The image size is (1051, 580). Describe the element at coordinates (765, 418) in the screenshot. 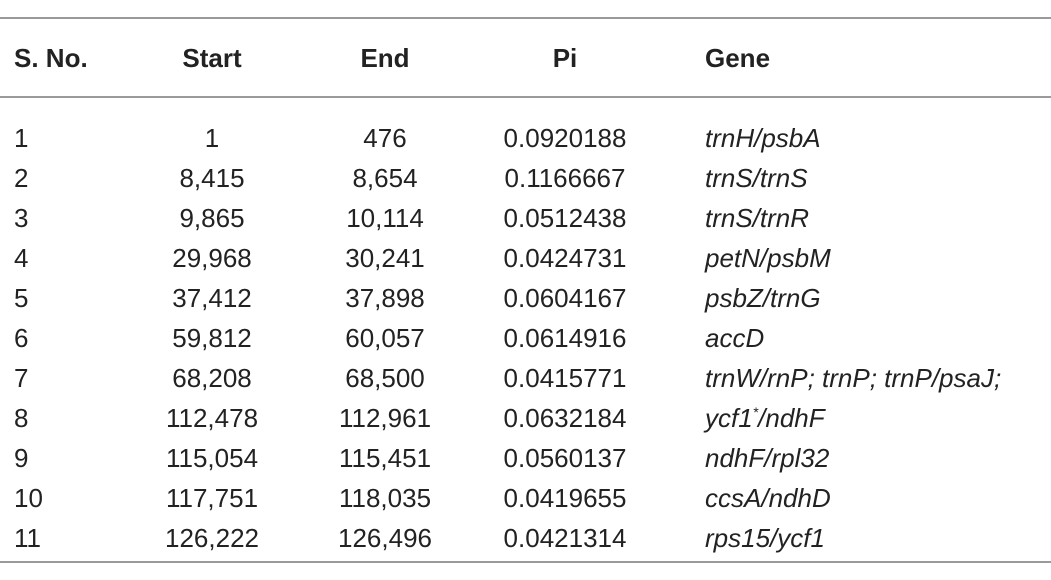

I see `cell-gene: ycf1*/ndhF` at that location.